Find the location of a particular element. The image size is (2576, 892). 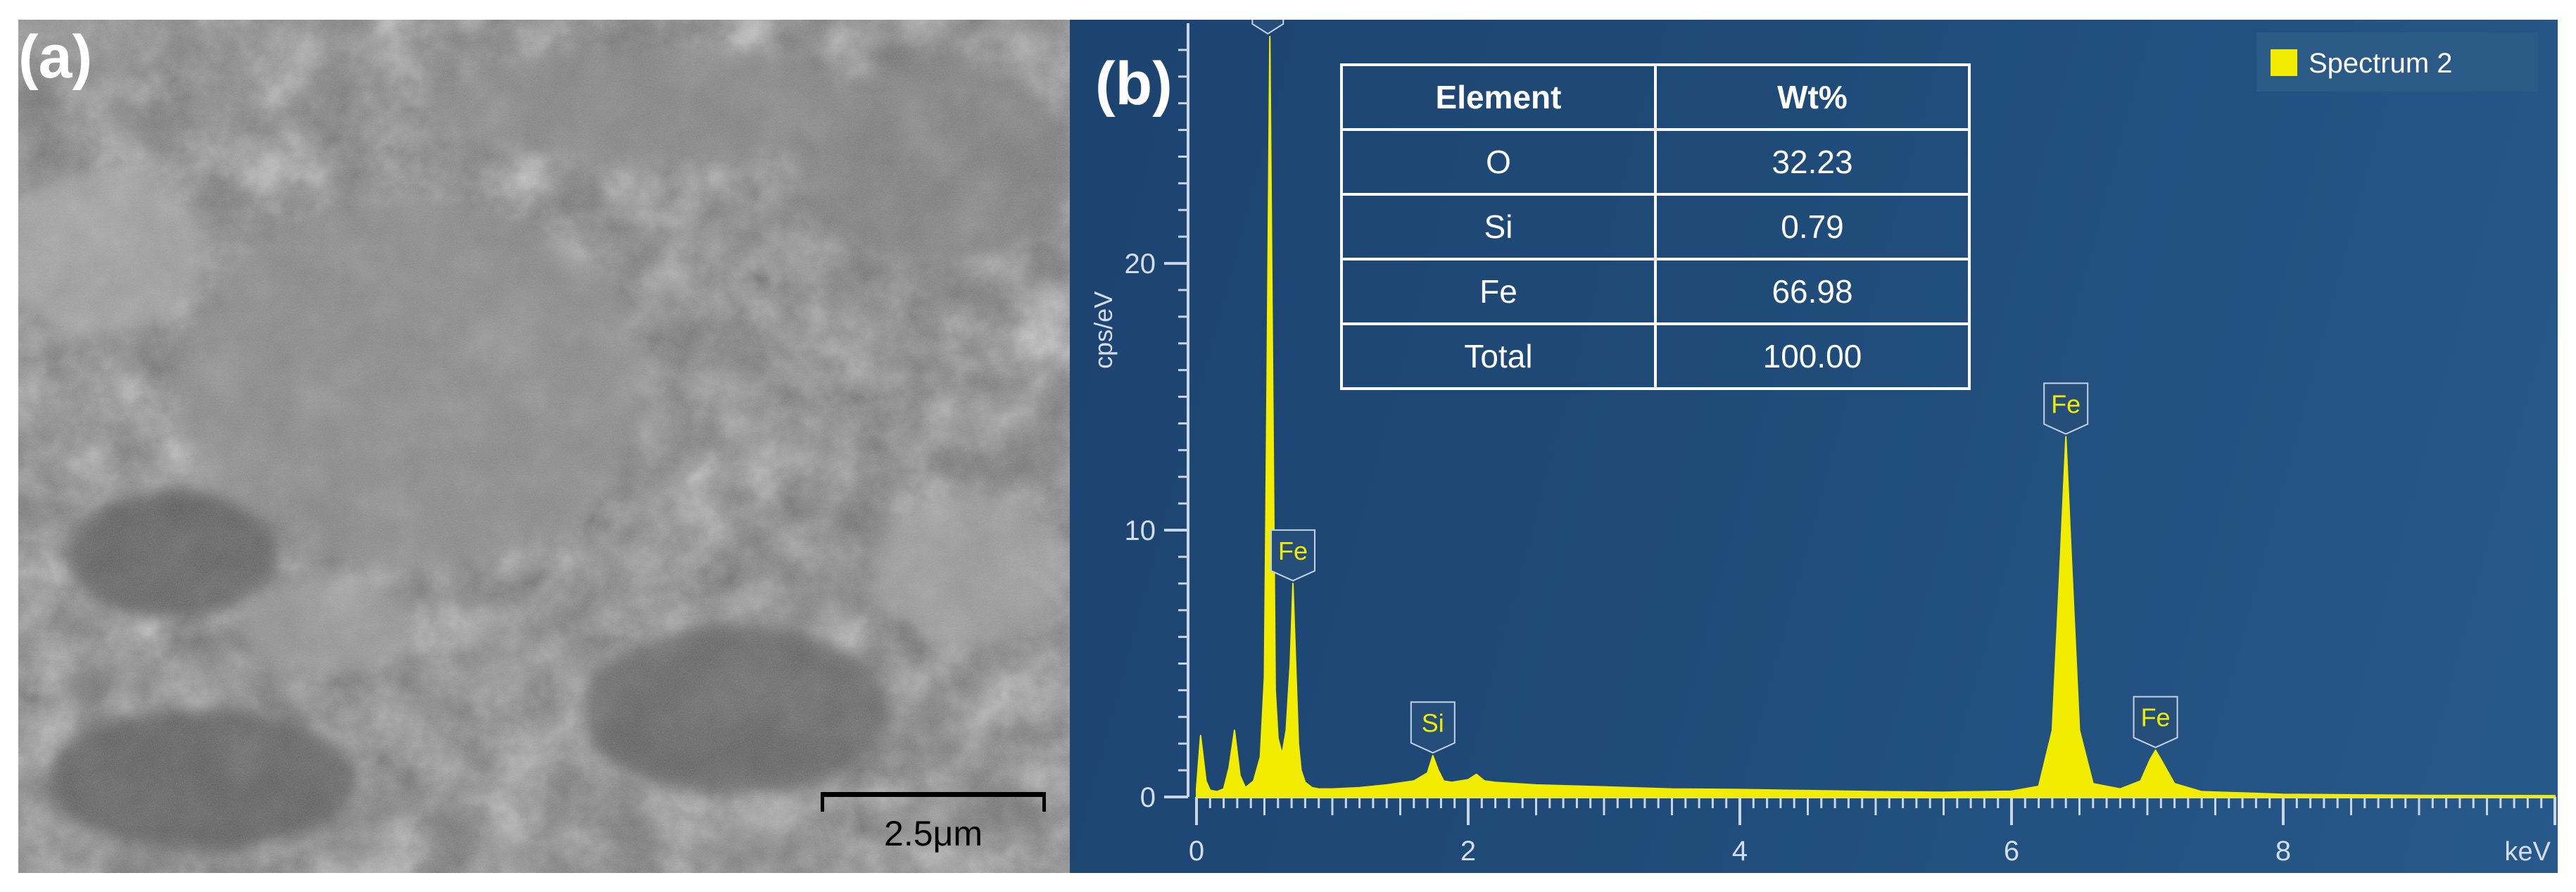

element-cell: Total is located at coordinates (1498, 356).